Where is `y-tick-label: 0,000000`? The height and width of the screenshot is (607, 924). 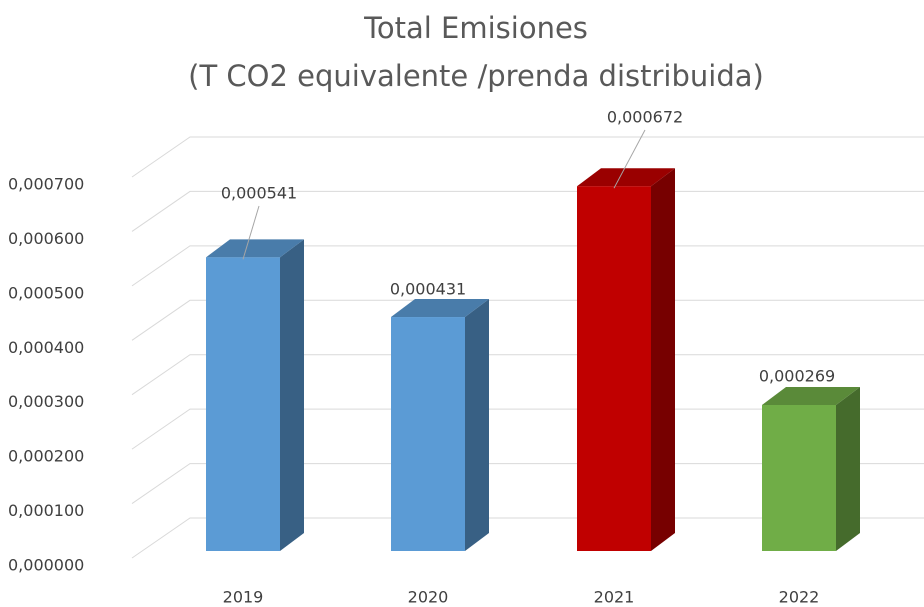 y-tick-label: 0,000000 is located at coordinates (46, 565).